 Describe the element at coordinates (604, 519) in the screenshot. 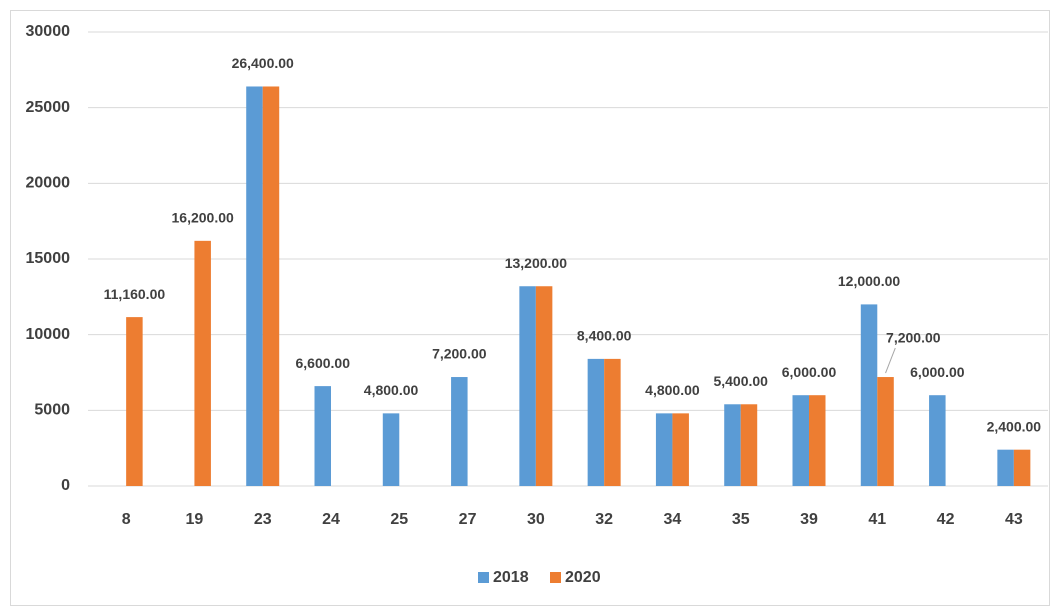

I see `x-tick-label: 32` at that location.